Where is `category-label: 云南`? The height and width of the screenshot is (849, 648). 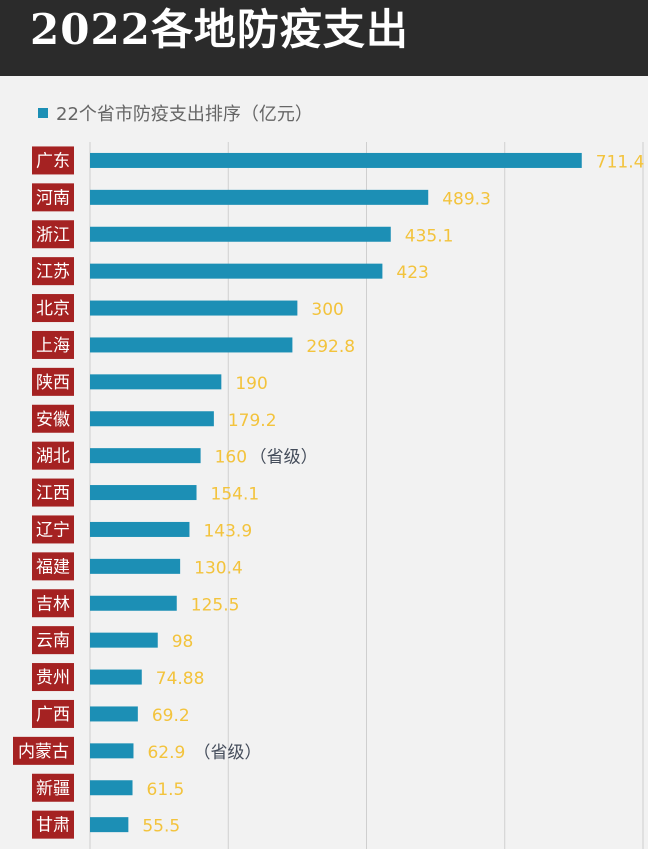 category-label: 云南 is located at coordinates (53, 641).